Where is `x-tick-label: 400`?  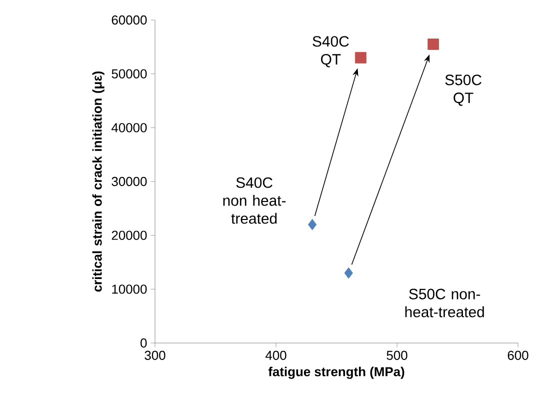 x-tick-label: 400 is located at coordinates (275, 355).